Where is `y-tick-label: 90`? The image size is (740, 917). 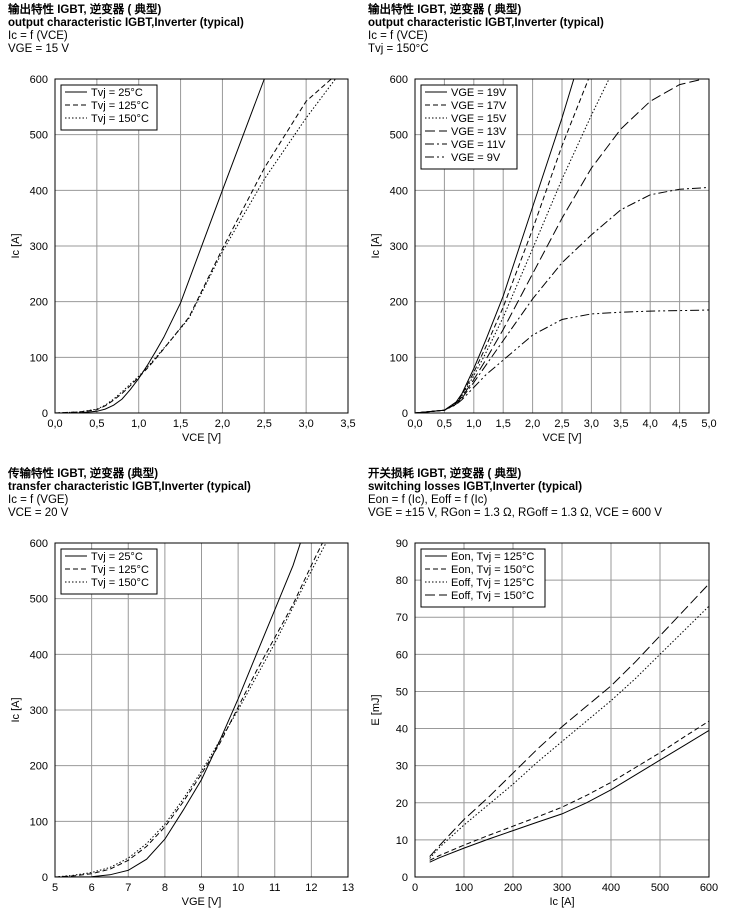 y-tick-label: 90 is located at coordinates (402, 544).